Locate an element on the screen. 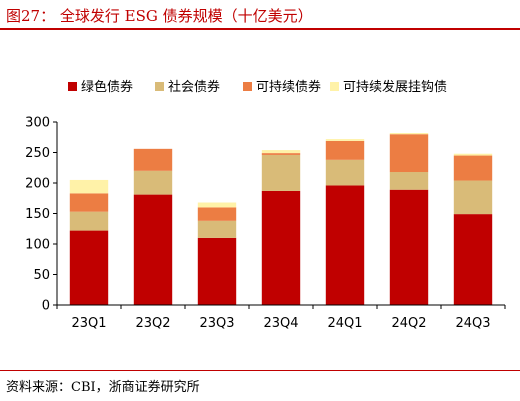 The image size is (520, 401). y-tick-label-4: 200 is located at coordinates (37, 184).